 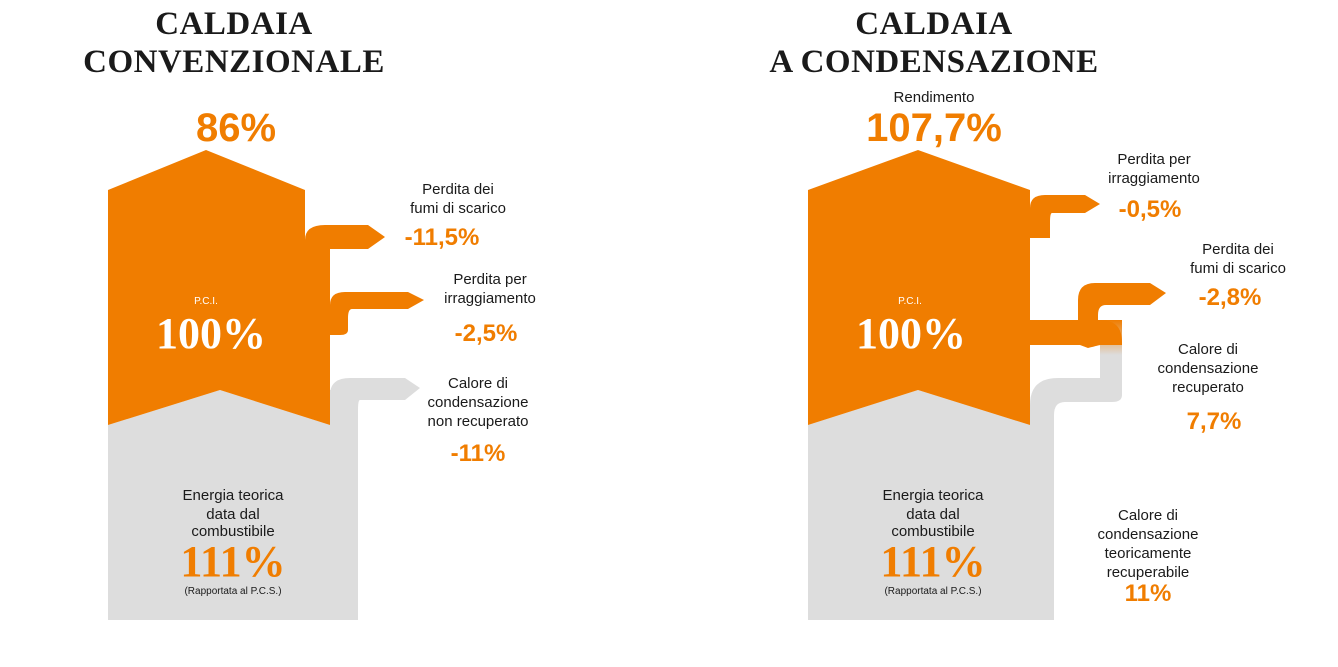 What do you see at coordinates (911, 333) in the screenshot?
I see `right-pci-value: 100%` at bounding box center [911, 333].